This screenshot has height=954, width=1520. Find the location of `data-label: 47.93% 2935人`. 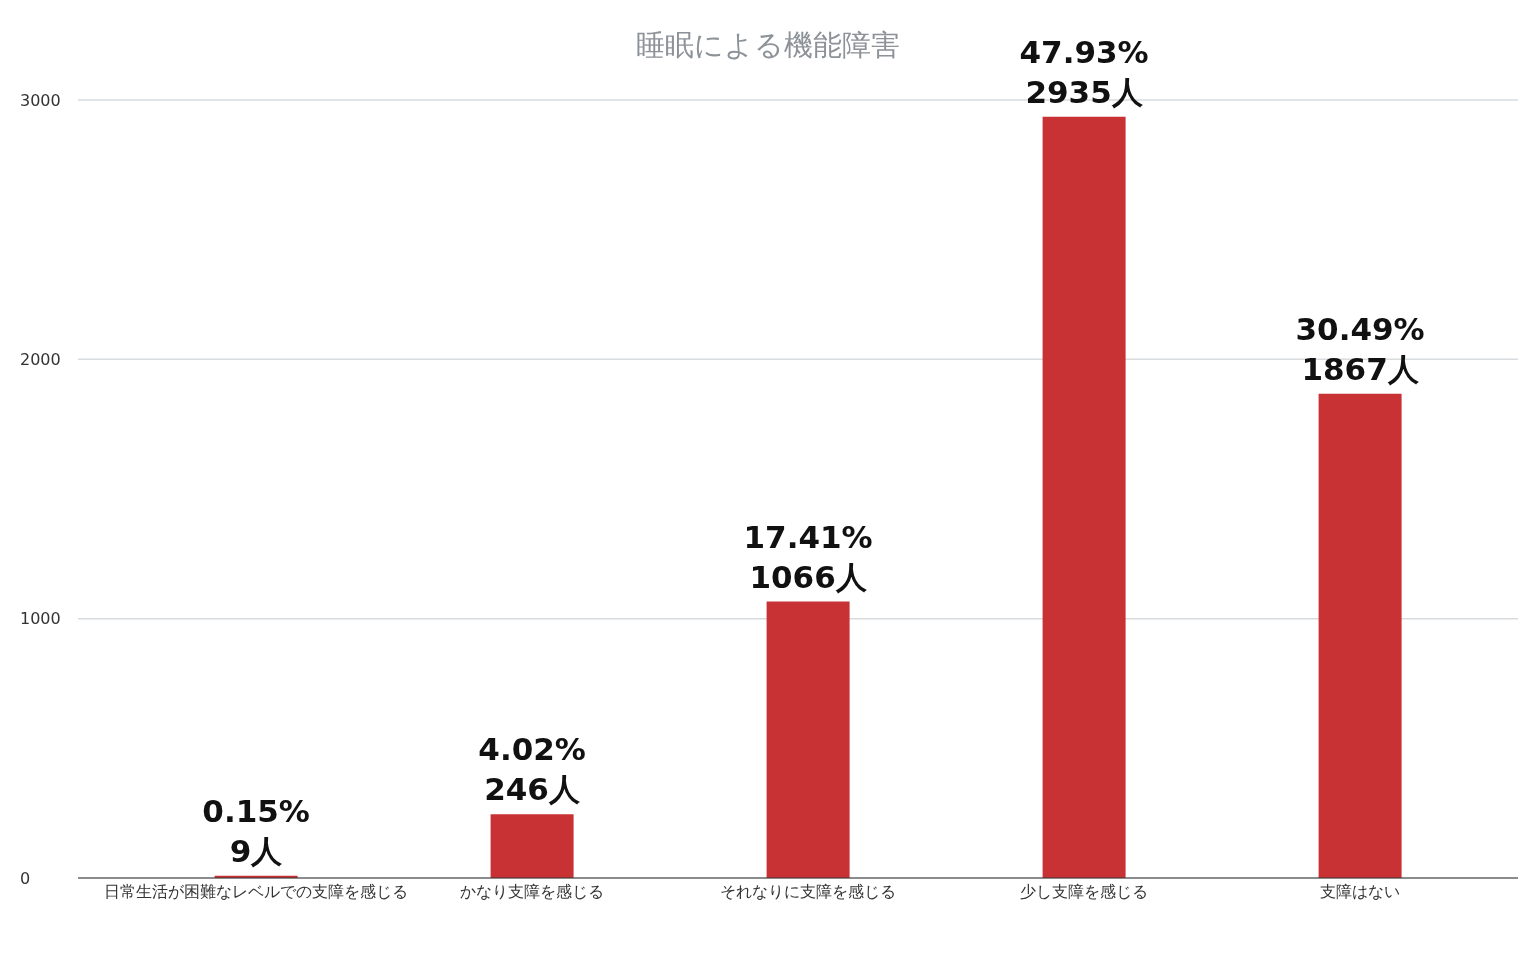

data-label: 47.93% 2935人 is located at coordinates (1084, 71).